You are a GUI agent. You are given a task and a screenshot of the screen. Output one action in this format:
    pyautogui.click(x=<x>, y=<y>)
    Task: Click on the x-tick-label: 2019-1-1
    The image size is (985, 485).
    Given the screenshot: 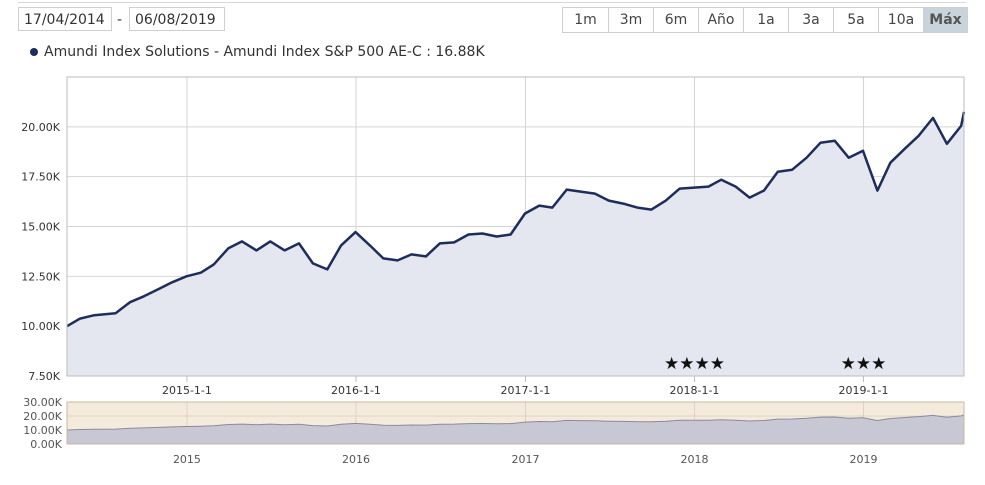 What is the action you would take?
    pyautogui.click(x=864, y=390)
    